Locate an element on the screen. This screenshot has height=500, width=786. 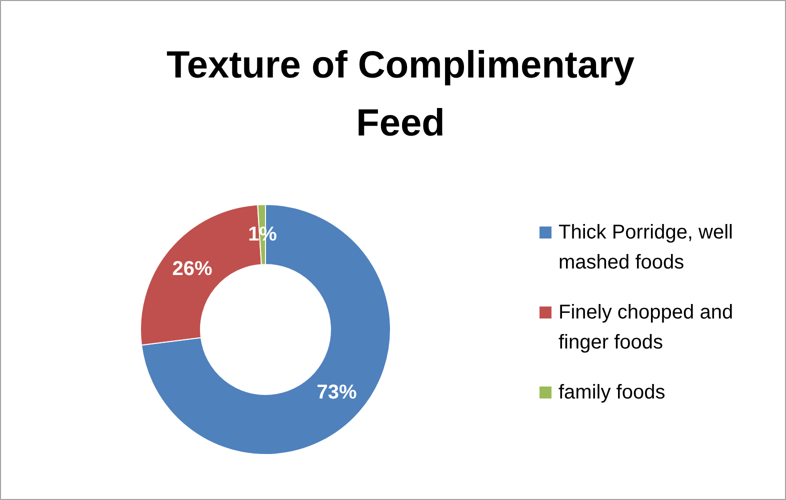
legend-label: Finely chopped and finger foods is located at coordinates (646, 328).